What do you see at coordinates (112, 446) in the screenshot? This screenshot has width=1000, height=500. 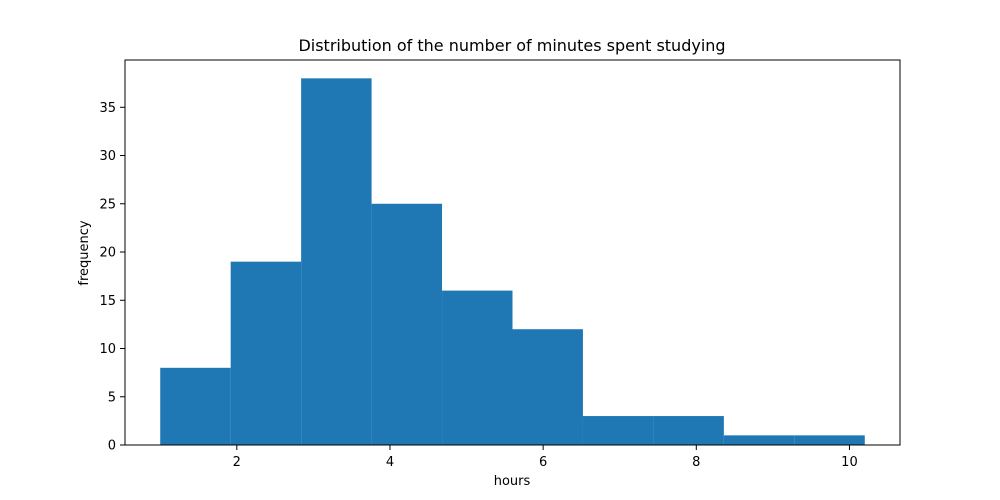 I see `y-tick-label: 0` at bounding box center [112, 446].